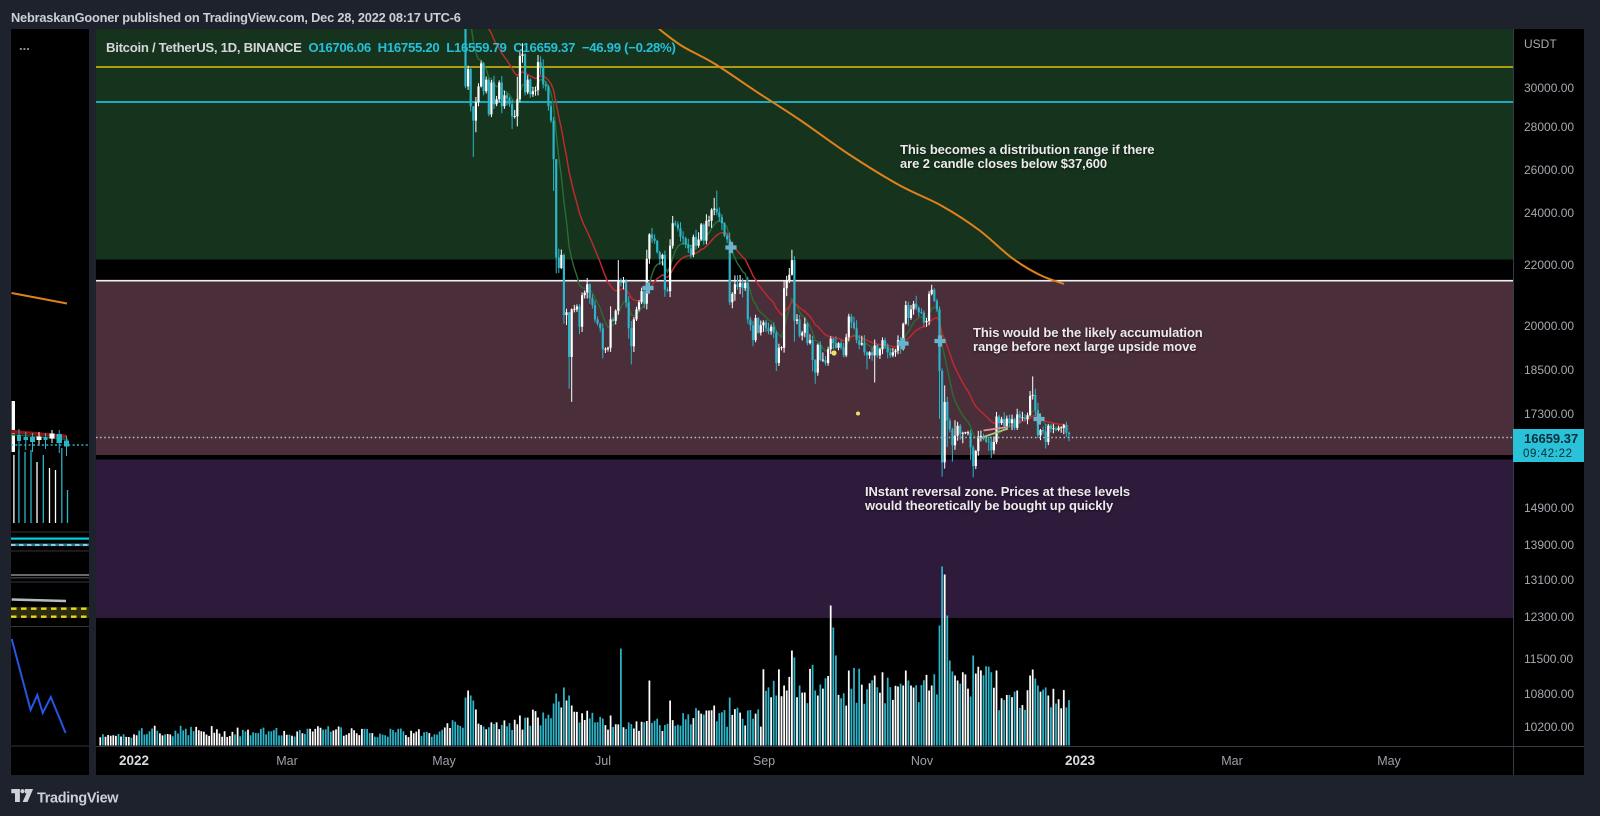 This screenshot has width=1600, height=816. What do you see at coordinates (603, 761) in the screenshot?
I see `svg-text: Jul` at bounding box center [603, 761].